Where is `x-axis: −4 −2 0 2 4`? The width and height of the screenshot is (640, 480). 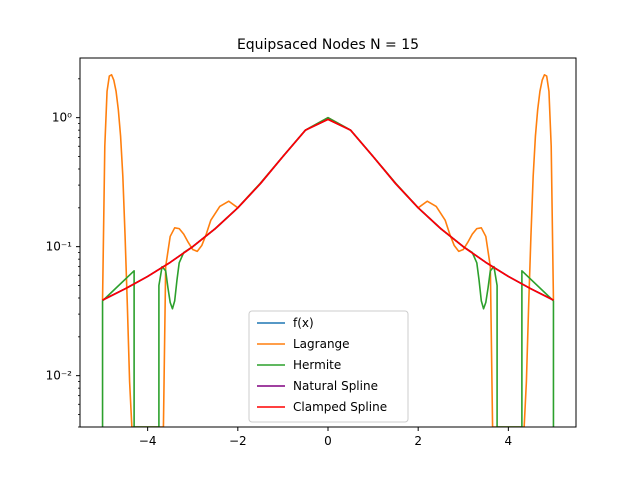
x-axis: −4 −2 0 2 4 is located at coordinates (325, 437).